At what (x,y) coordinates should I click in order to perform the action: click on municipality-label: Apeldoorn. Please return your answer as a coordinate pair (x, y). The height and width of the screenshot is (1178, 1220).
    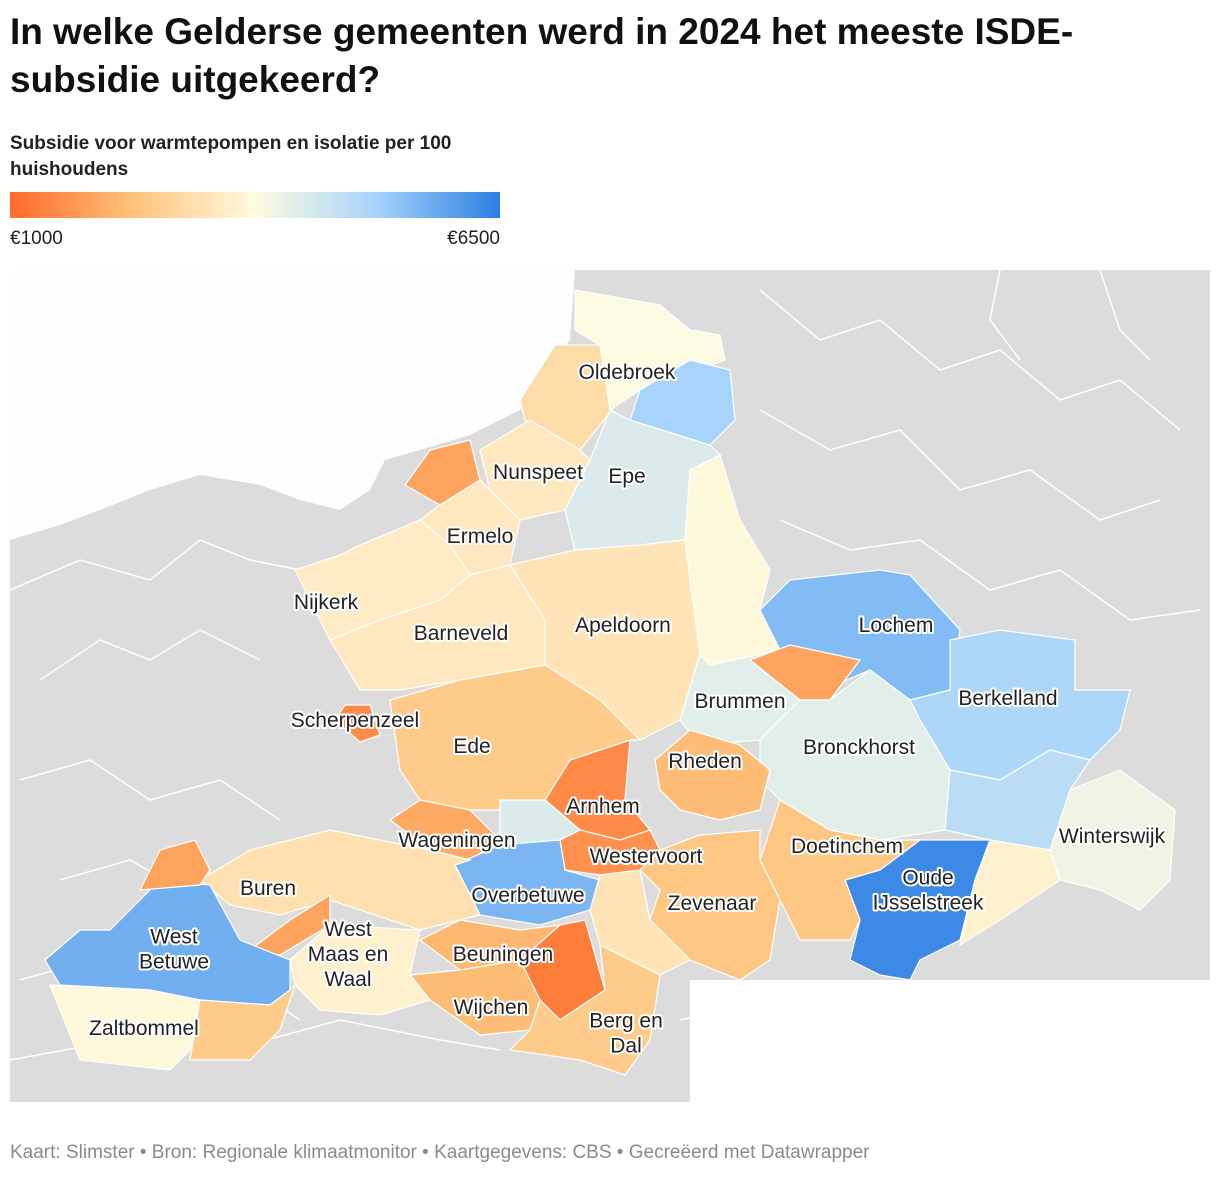
    Looking at the image, I should click on (623, 625).